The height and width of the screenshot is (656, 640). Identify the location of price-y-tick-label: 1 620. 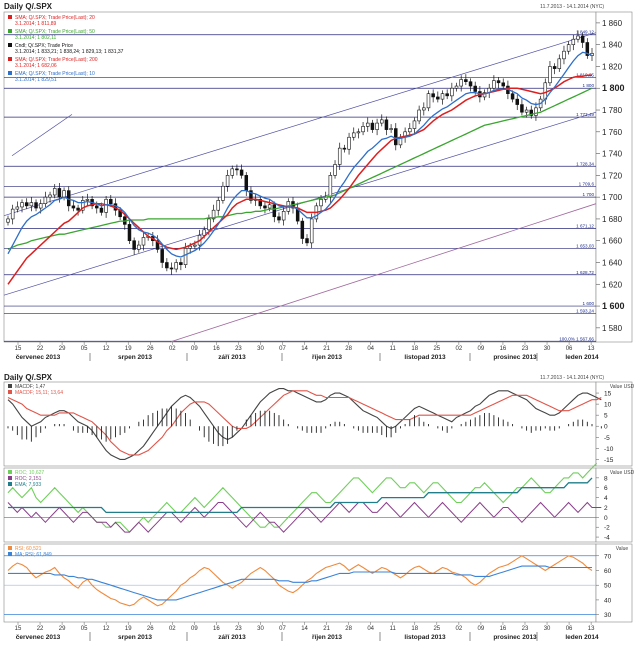
(612, 284).